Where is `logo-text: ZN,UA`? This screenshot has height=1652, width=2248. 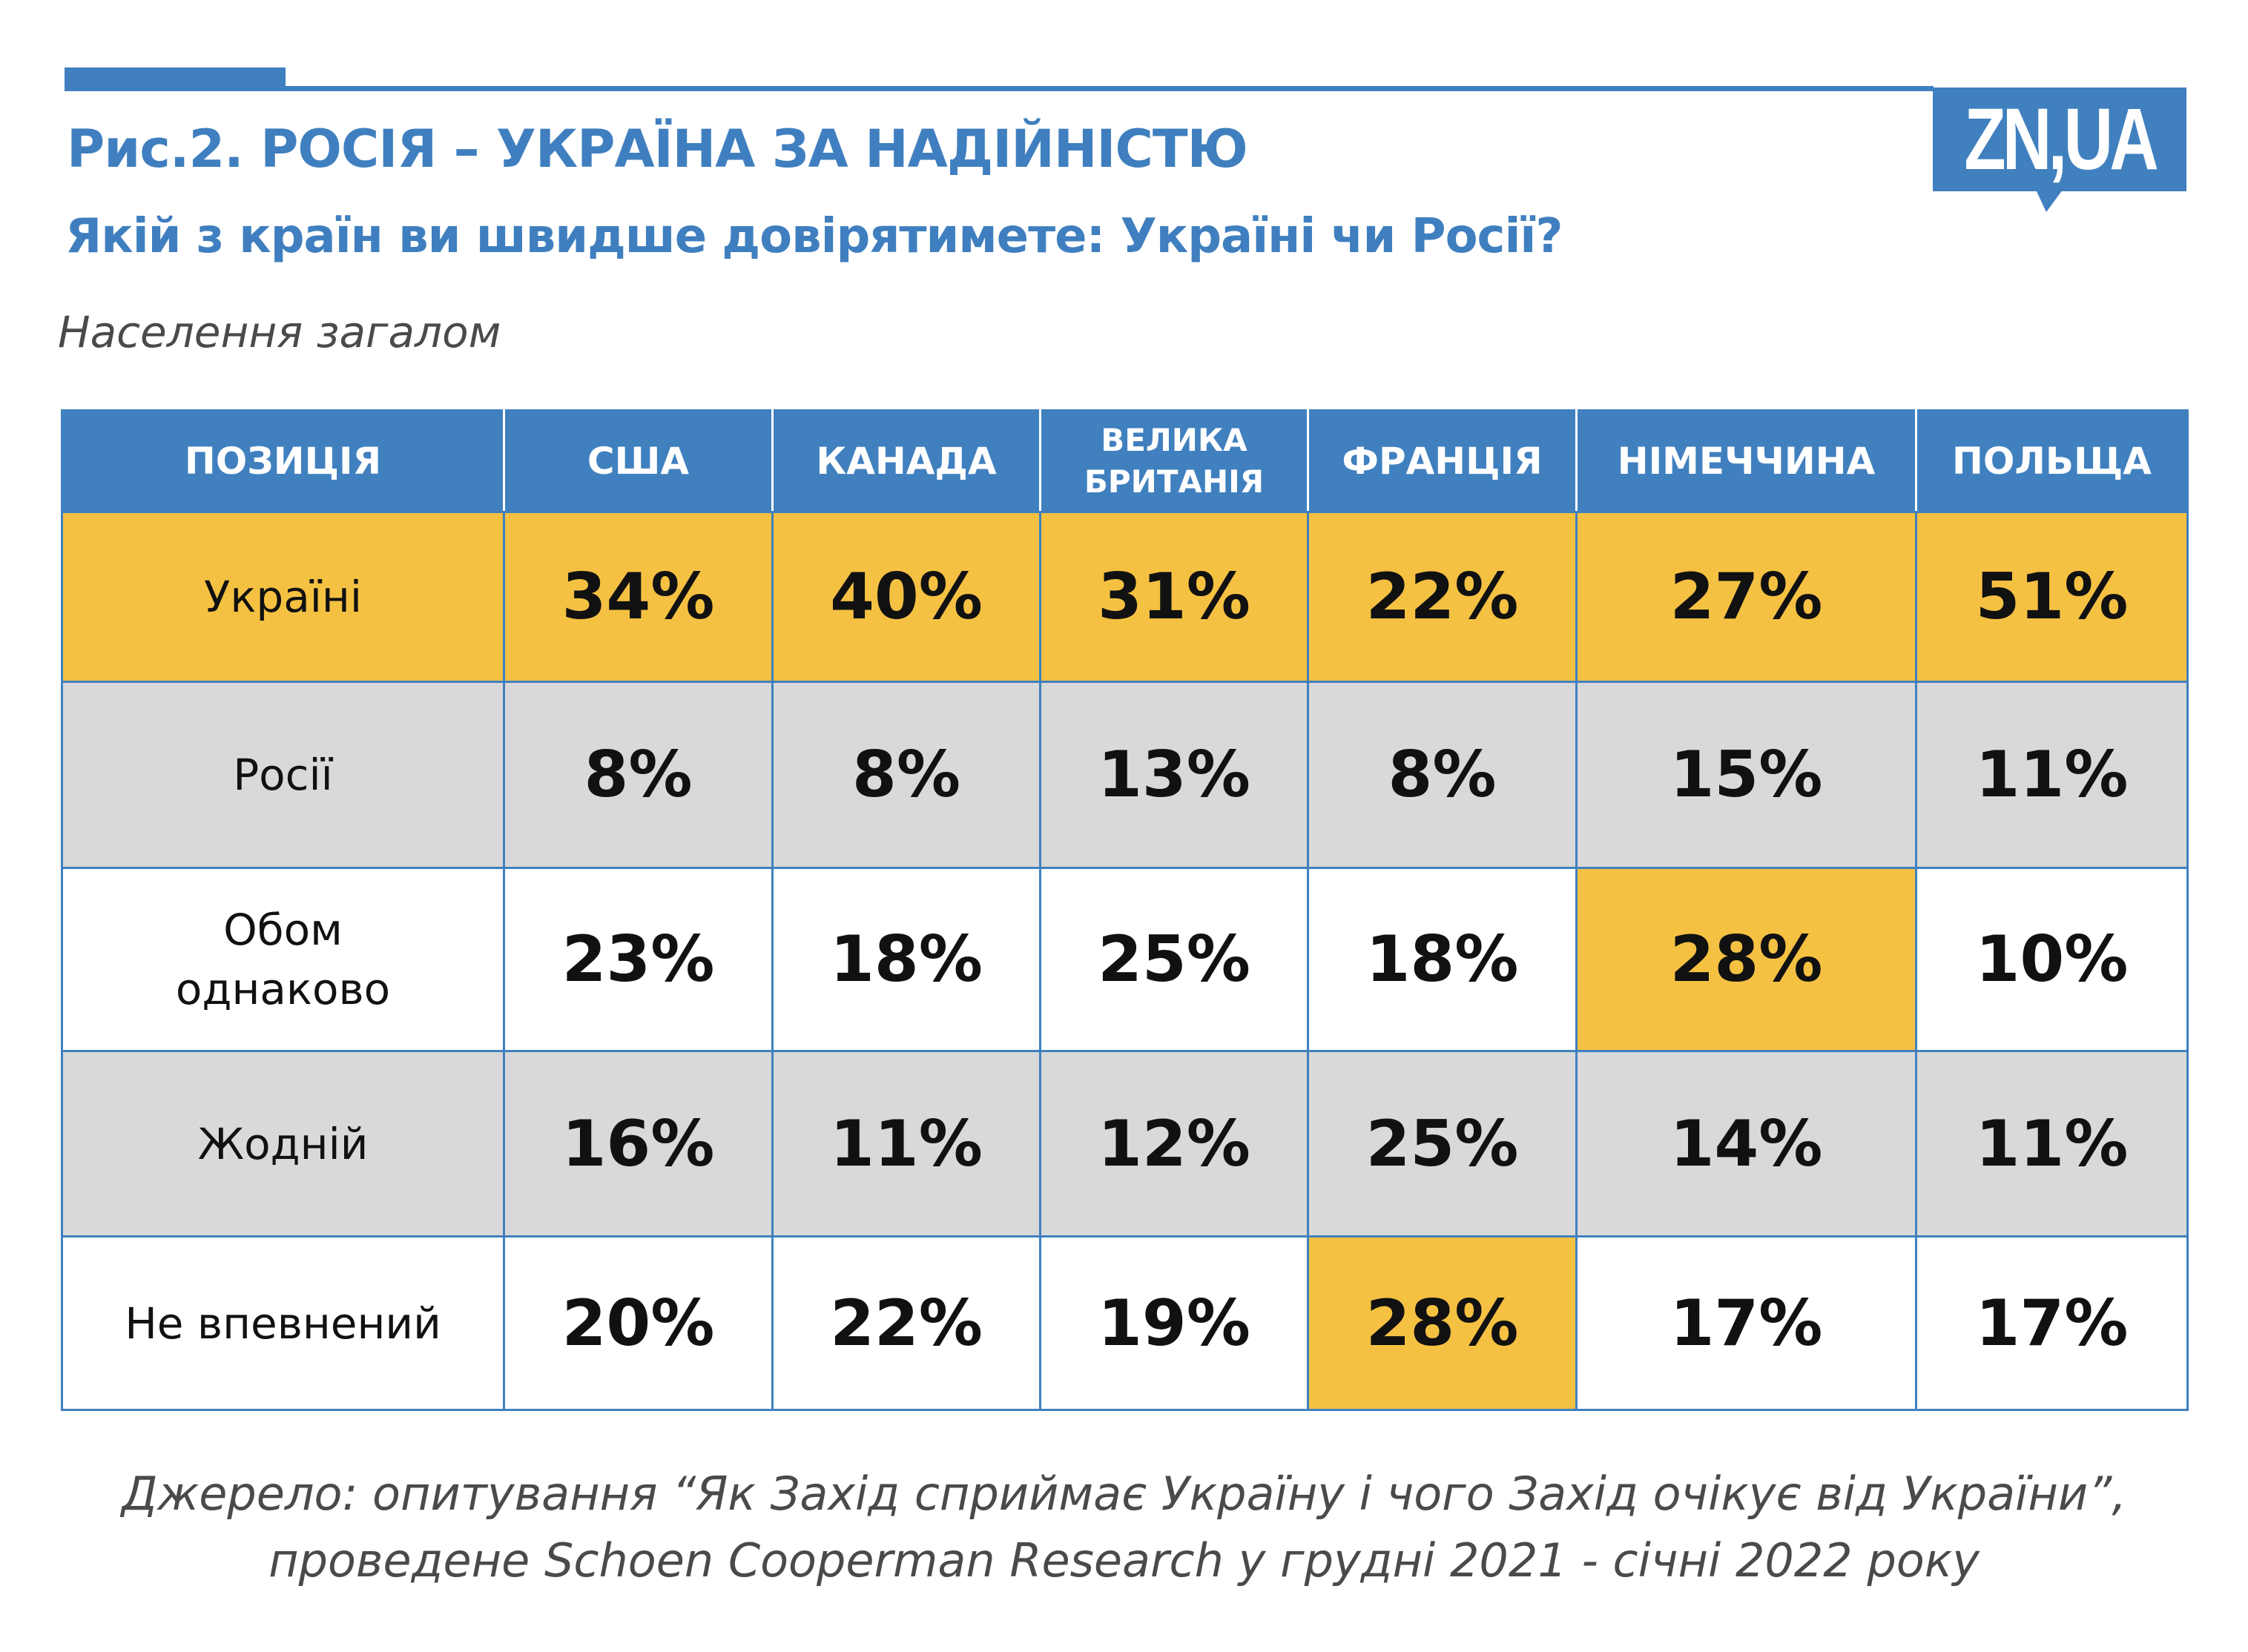
logo-text: ZN,UA is located at coordinates (2061, 139).